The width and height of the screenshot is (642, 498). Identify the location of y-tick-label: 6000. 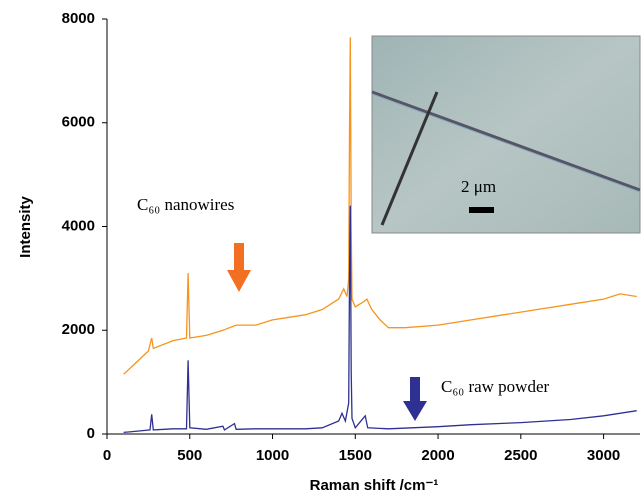
(78, 122).